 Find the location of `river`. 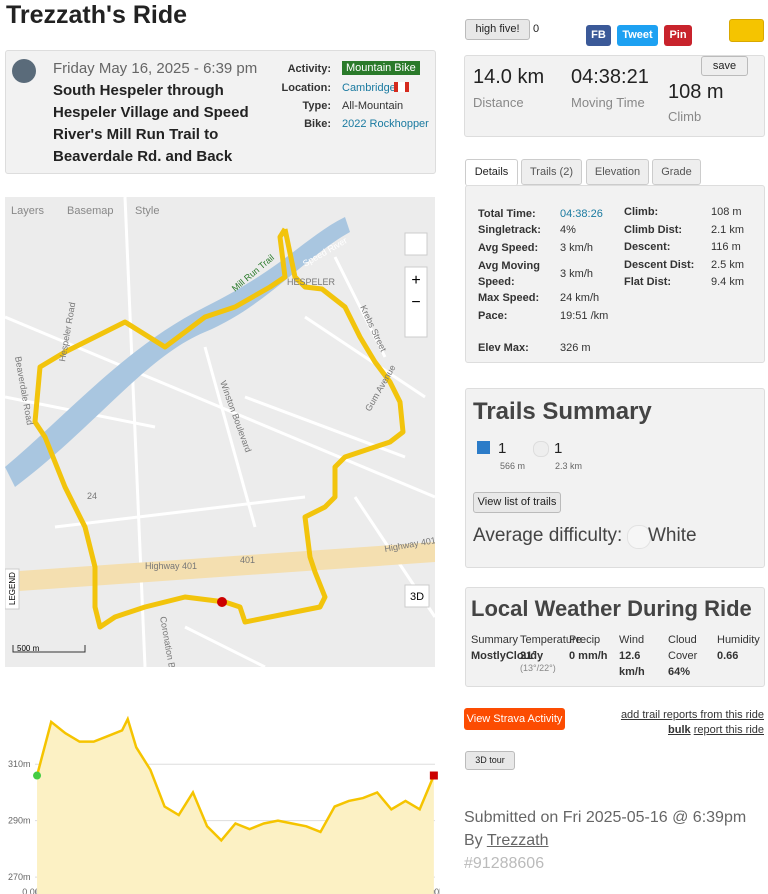

river is located at coordinates (177, 352).